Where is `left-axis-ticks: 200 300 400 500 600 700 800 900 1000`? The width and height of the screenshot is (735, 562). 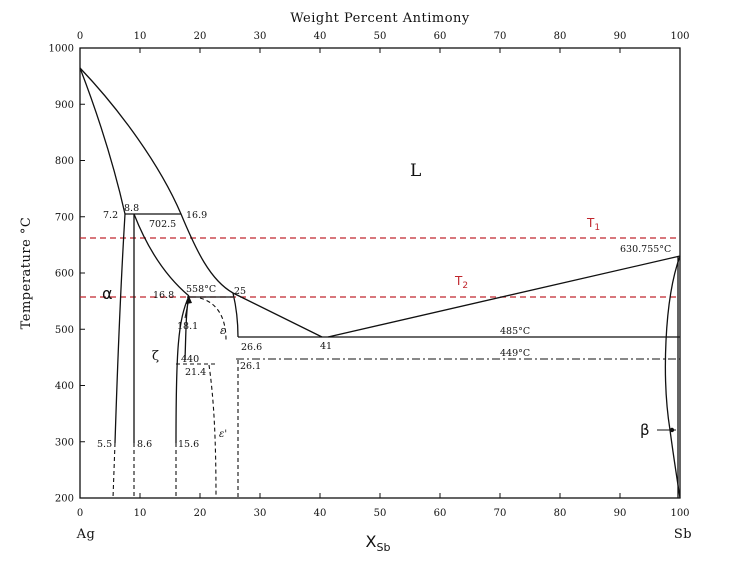
left-axis-ticks: 200 300 400 500 600 700 800 900 1000 is located at coordinates (67, 274).